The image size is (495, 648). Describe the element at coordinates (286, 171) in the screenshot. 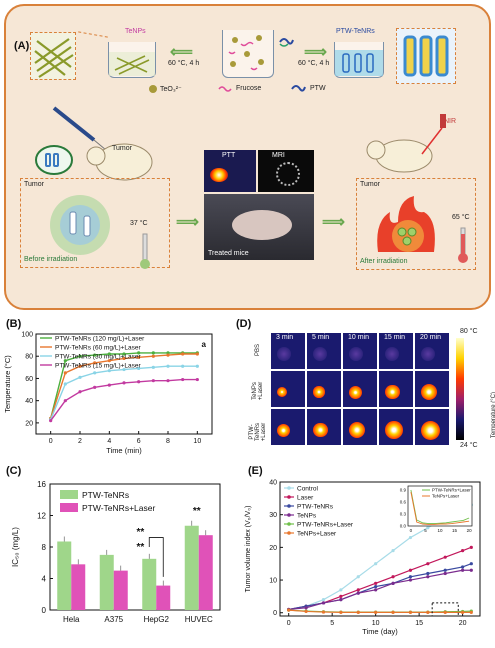

I see `mri-image` at that location.